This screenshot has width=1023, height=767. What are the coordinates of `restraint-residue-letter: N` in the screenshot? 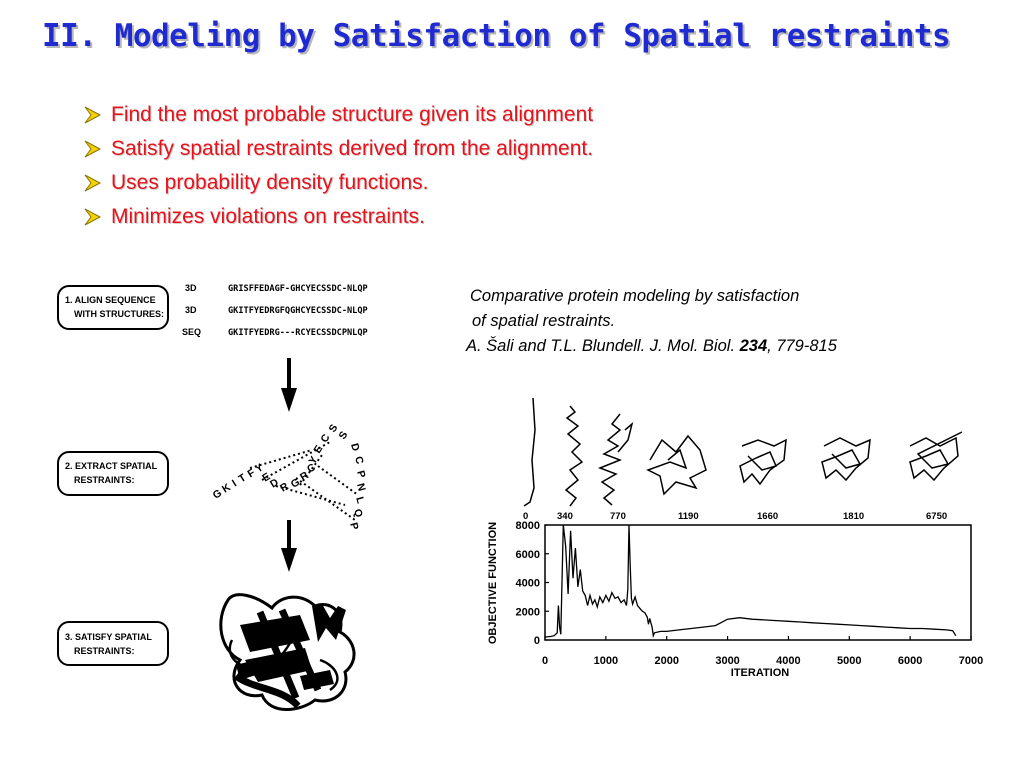 It's located at (361, 487).